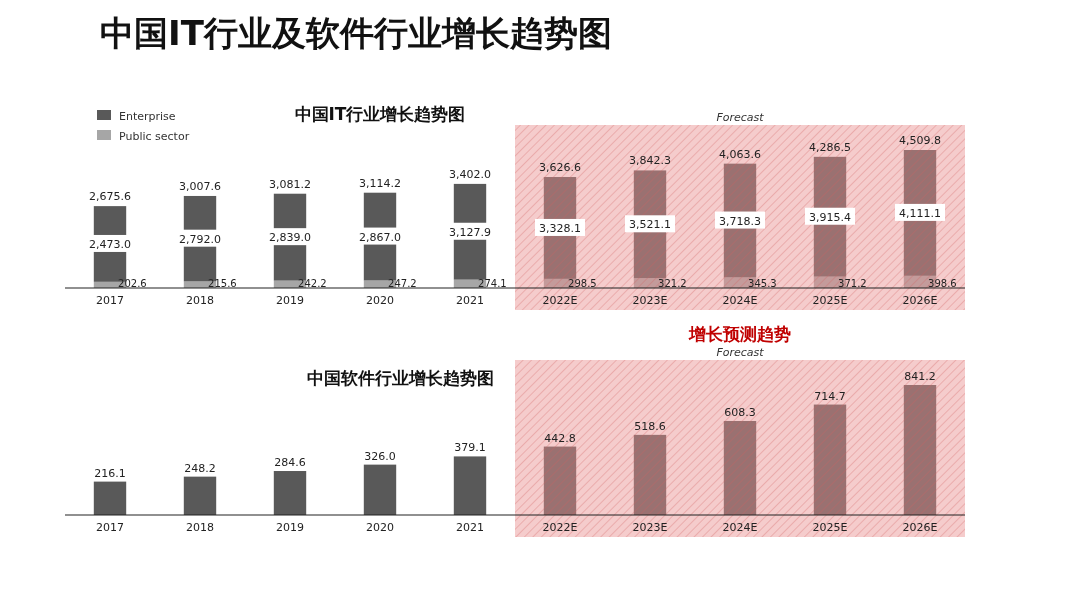 This screenshot has height=608, width=1080. Describe the element at coordinates (470, 174) in the screenshot. I see `total-label: 3,402.0` at that location.